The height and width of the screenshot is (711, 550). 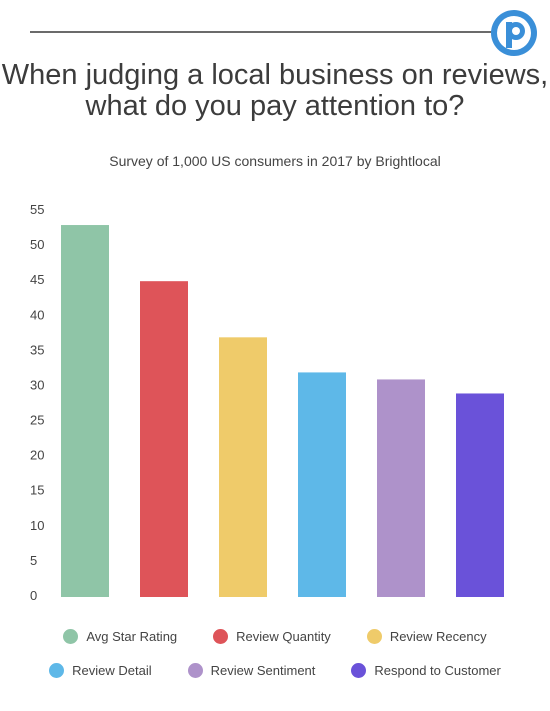 I want to click on y-tick-label: 10, so click(x=37, y=525).